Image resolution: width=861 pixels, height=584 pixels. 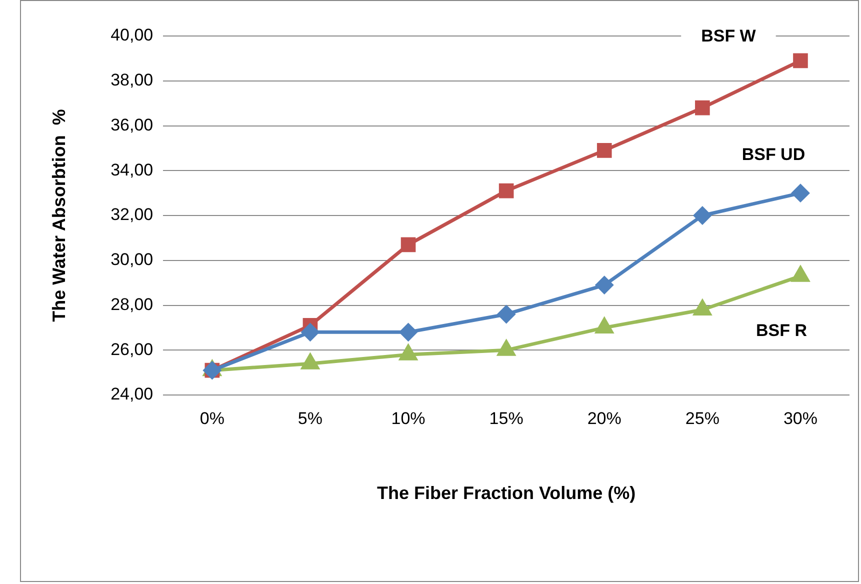 I want to click on y-tick-label: 40,00, so click(x=132, y=35).